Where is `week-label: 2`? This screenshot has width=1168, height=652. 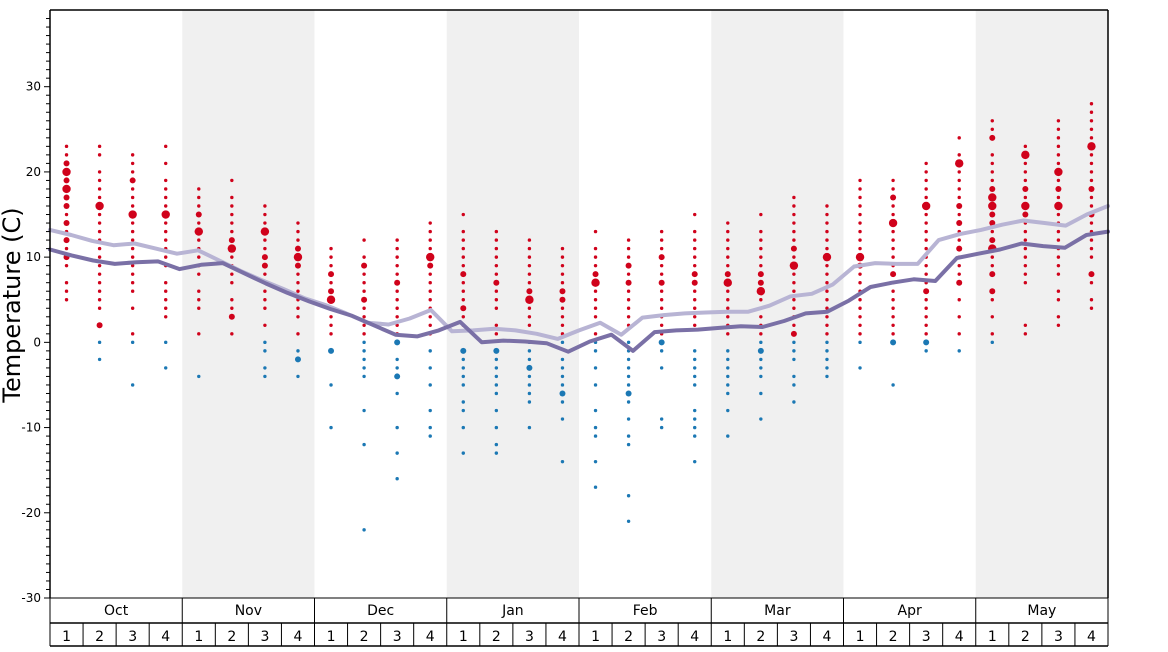 week-label: 2 is located at coordinates (893, 637).